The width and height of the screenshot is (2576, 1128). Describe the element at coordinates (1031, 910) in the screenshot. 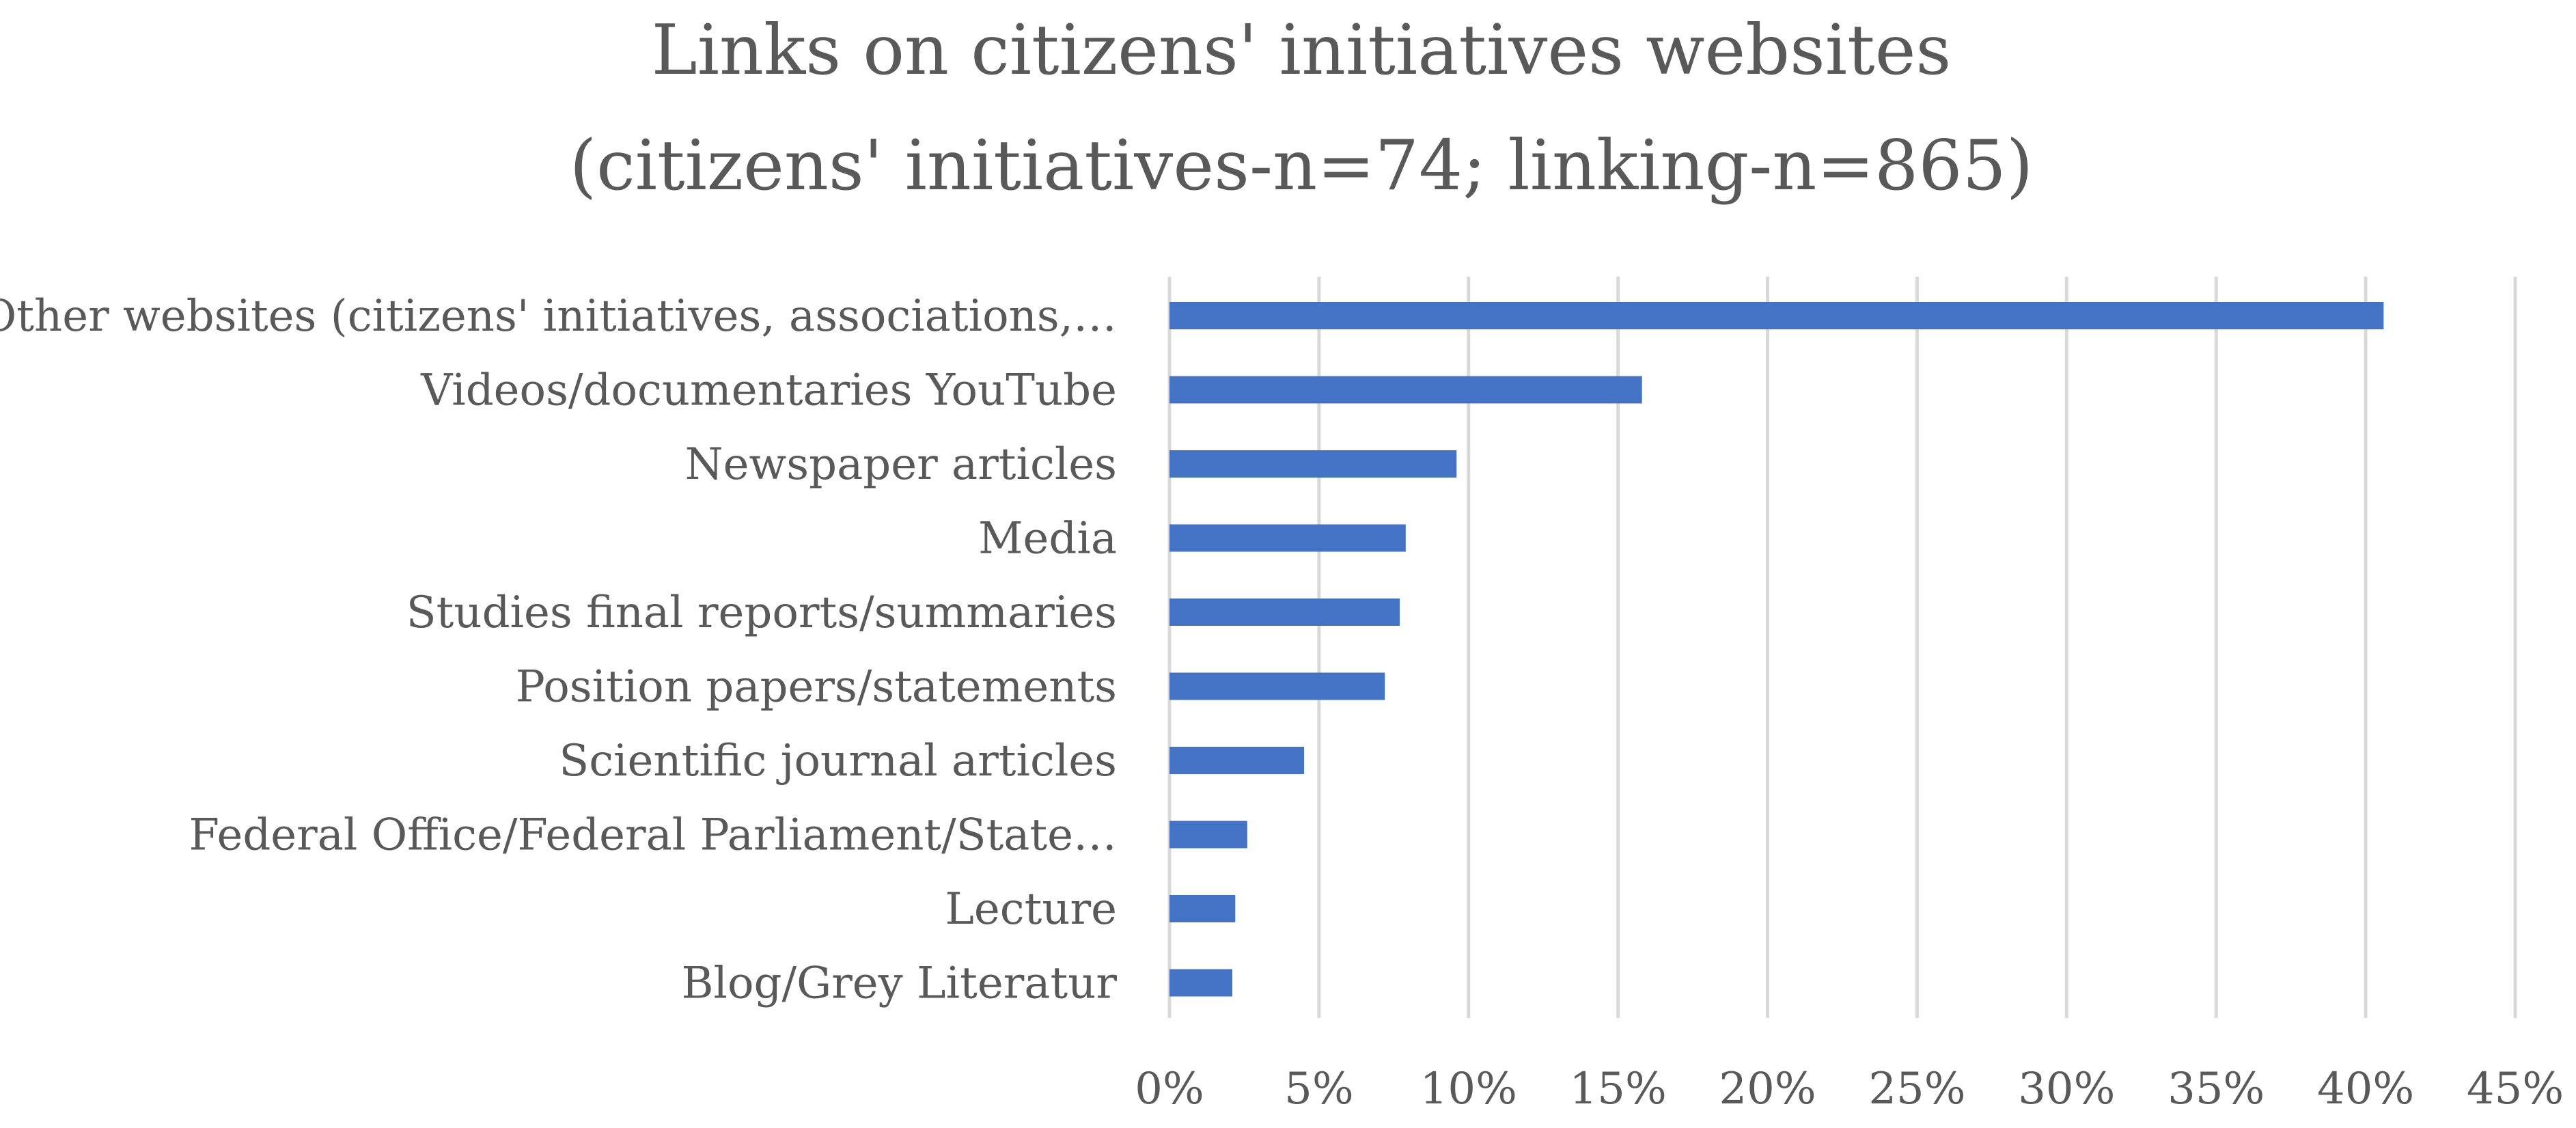

I see `category-label-8: Lecture` at that location.